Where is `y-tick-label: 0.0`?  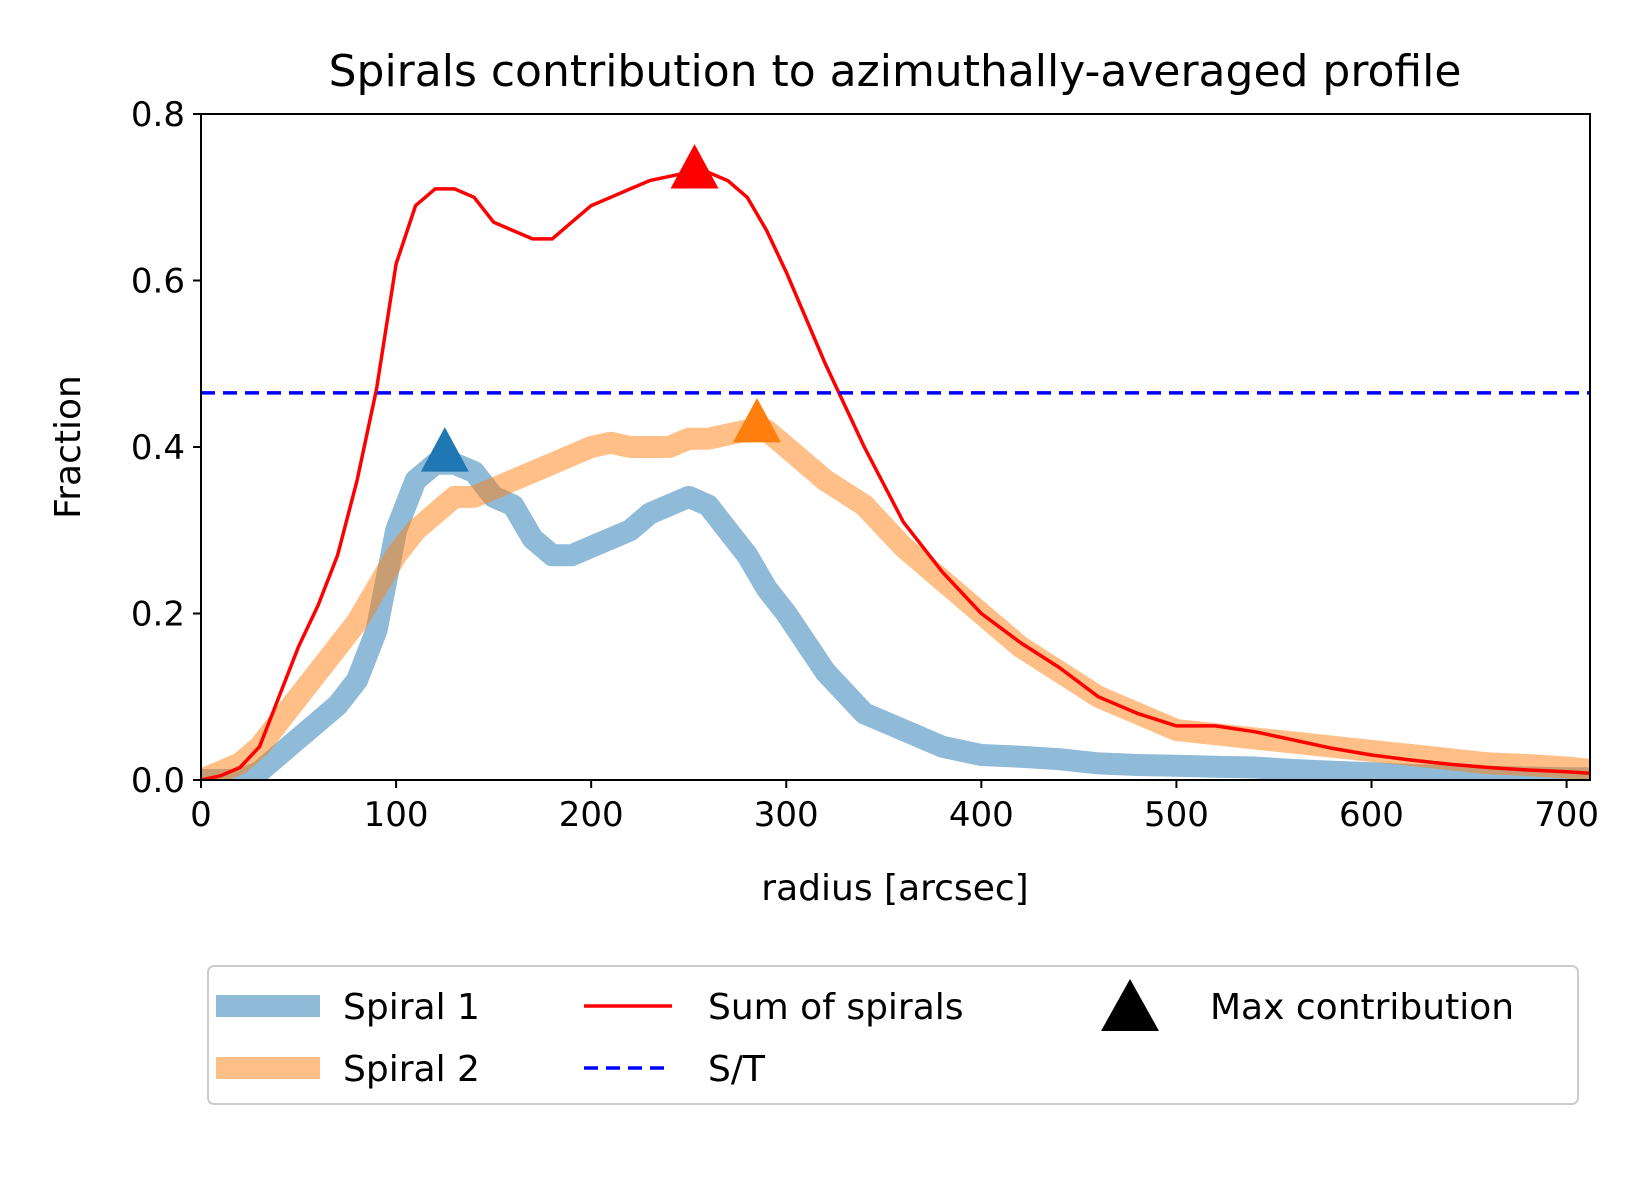
y-tick-label: 0.0 is located at coordinates (158, 781).